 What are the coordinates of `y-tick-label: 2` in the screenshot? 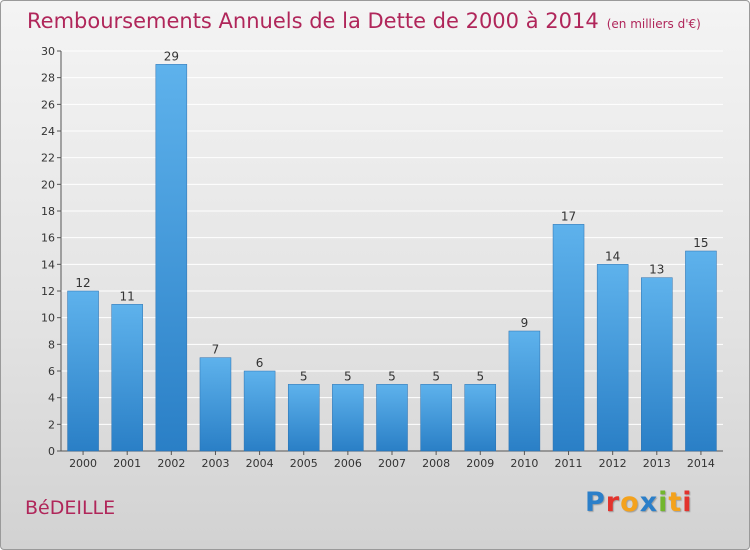 It's located at (51, 424).